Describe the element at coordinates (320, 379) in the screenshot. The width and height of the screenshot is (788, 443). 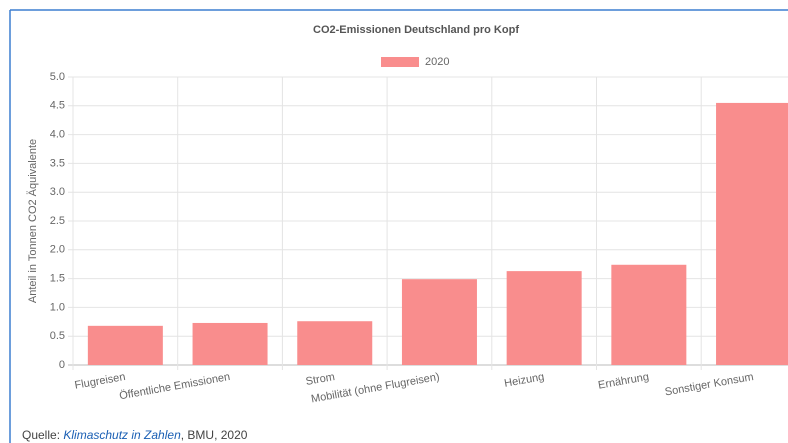
I see `x-tick-label: Strom` at that location.